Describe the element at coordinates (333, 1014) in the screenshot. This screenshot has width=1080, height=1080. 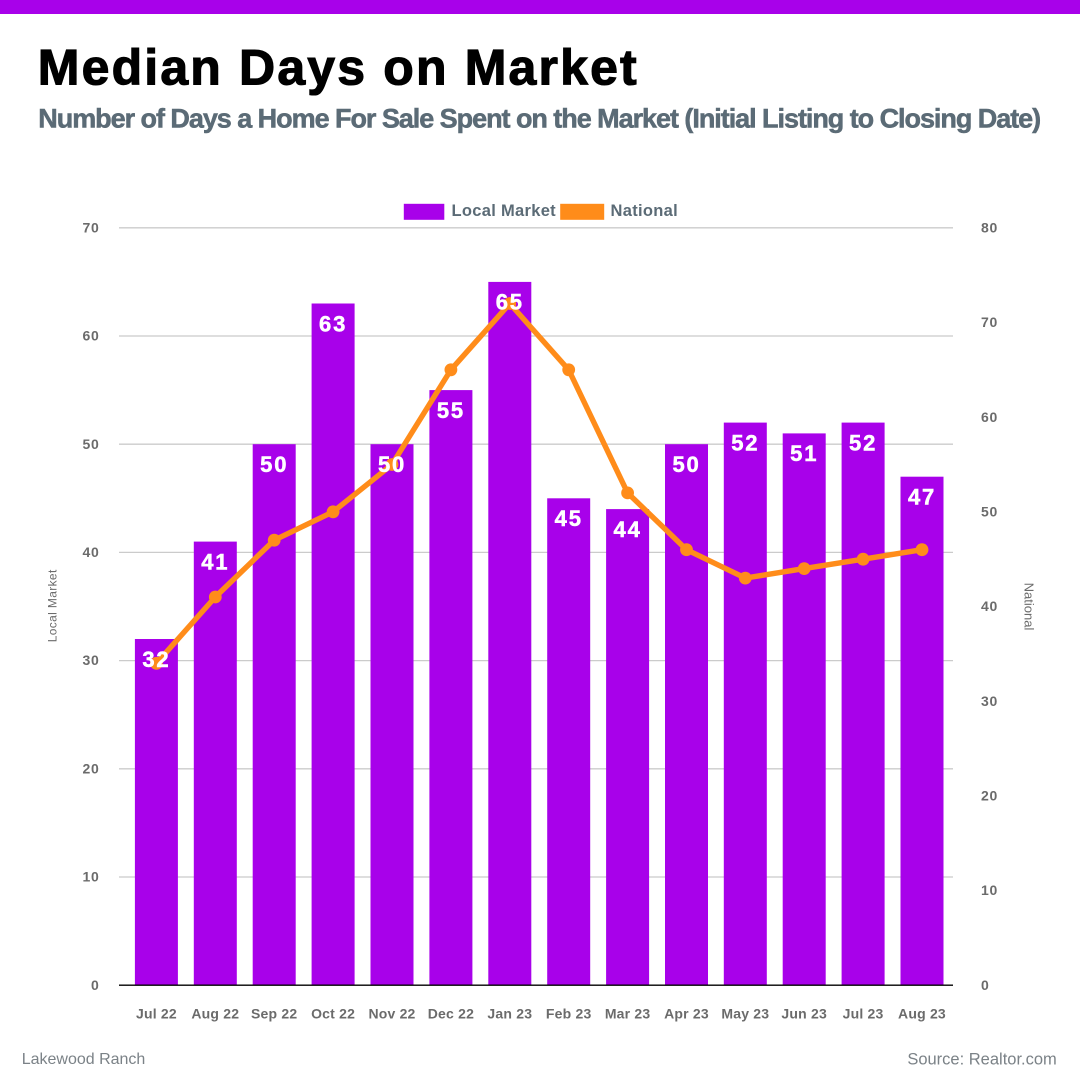
I see `svg-text: Oct 22` at that location.